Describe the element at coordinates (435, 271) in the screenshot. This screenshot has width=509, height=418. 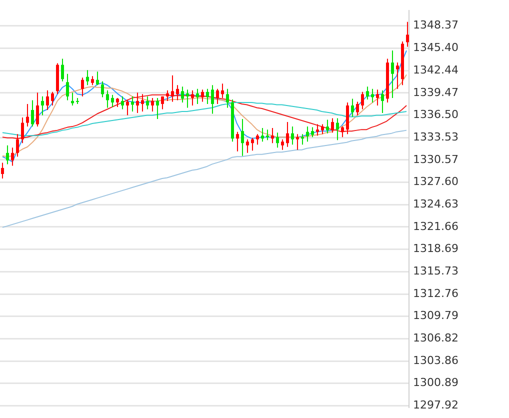
I see `y-tick-label: 1315.73` at that location.